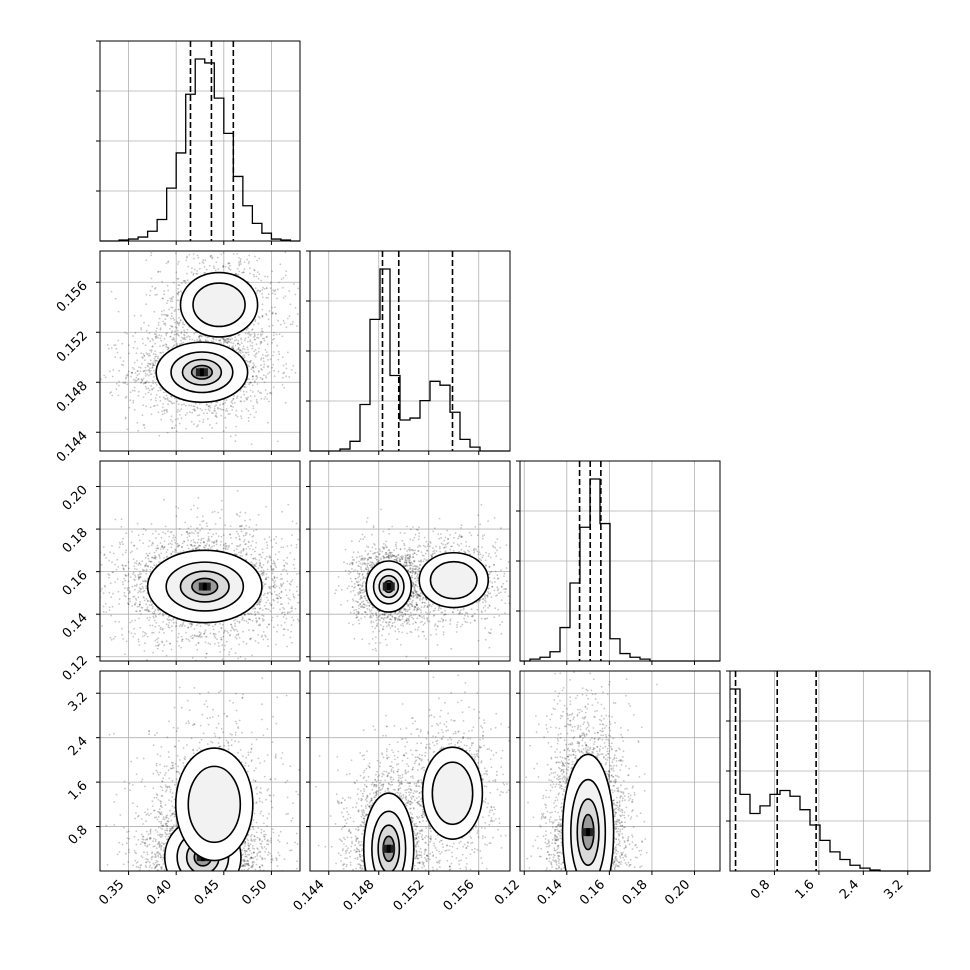 The image size is (970, 970). Describe the element at coordinates (200, 351) in the screenshot. I see `axes-frame` at that location.